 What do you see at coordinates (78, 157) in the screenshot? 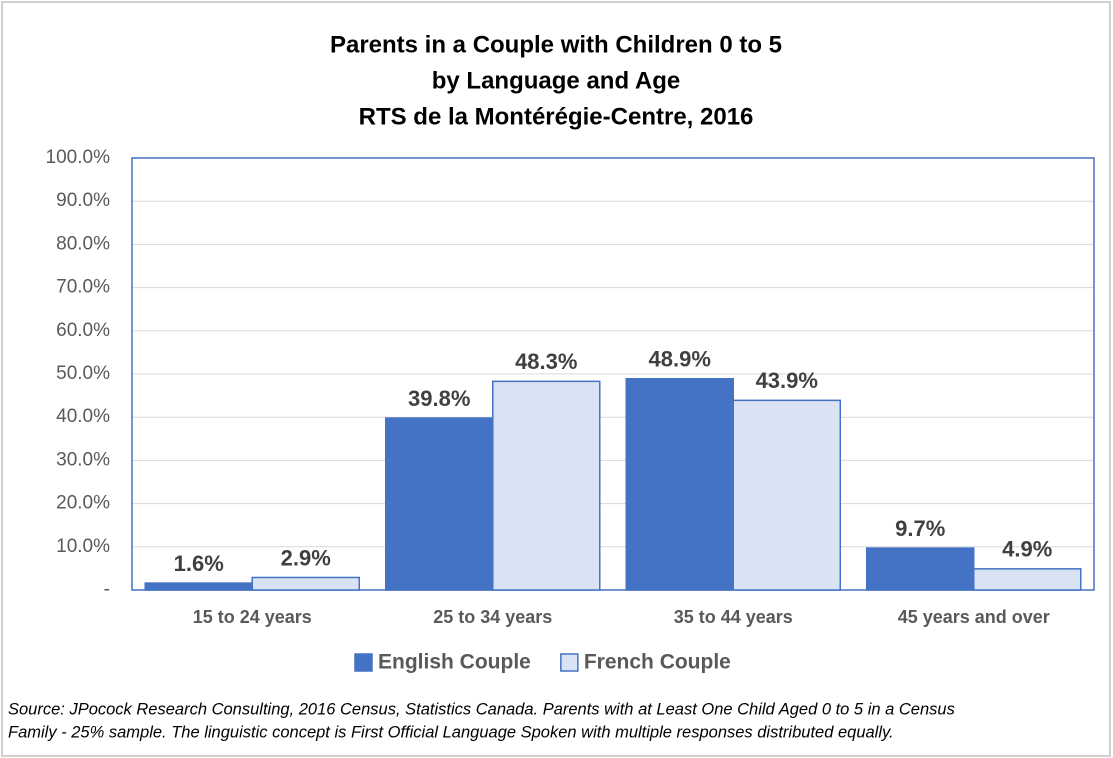
I see `y-tick-label: 100.0%` at bounding box center [78, 157].